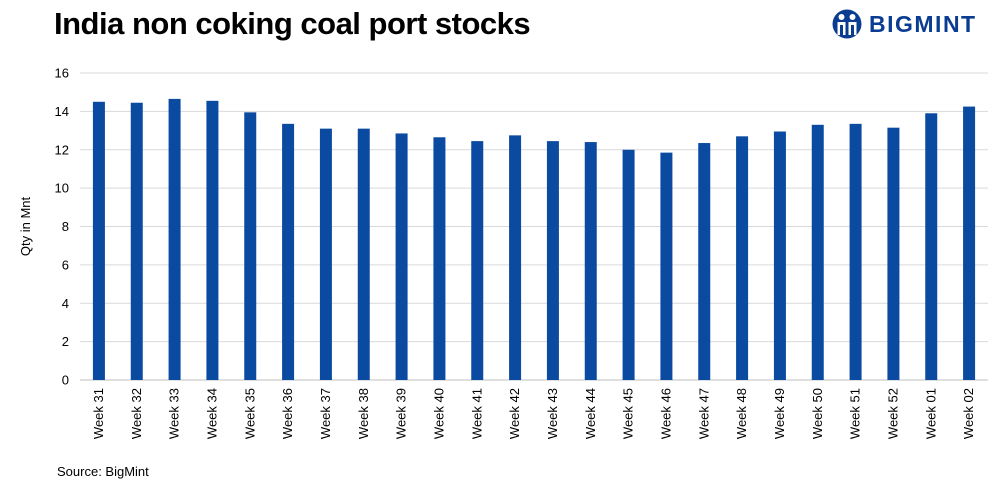 This screenshot has height=495, width=998. I want to click on x-tick-label: Week 38, so click(363, 413).